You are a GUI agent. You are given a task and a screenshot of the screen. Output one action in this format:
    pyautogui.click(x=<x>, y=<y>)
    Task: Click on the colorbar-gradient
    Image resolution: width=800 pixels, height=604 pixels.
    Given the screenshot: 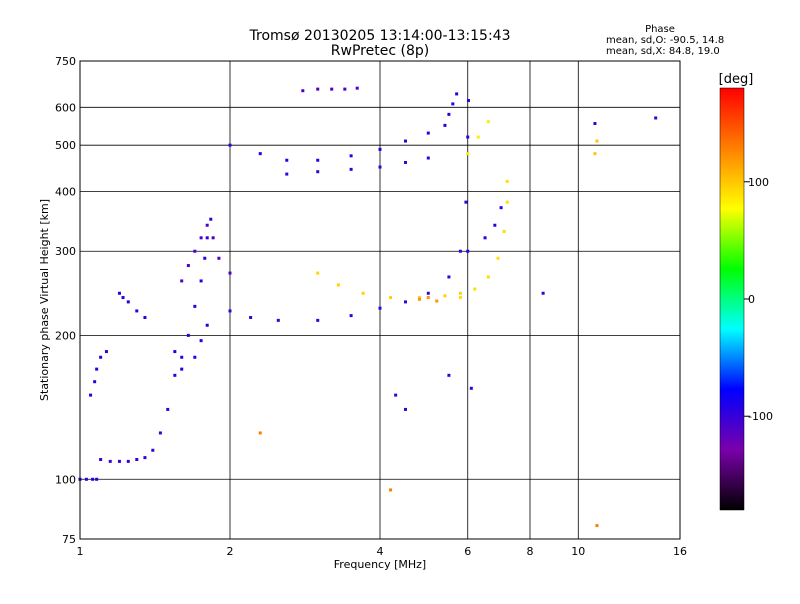 What is the action you would take?
    pyautogui.click(x=732, y=299)
    